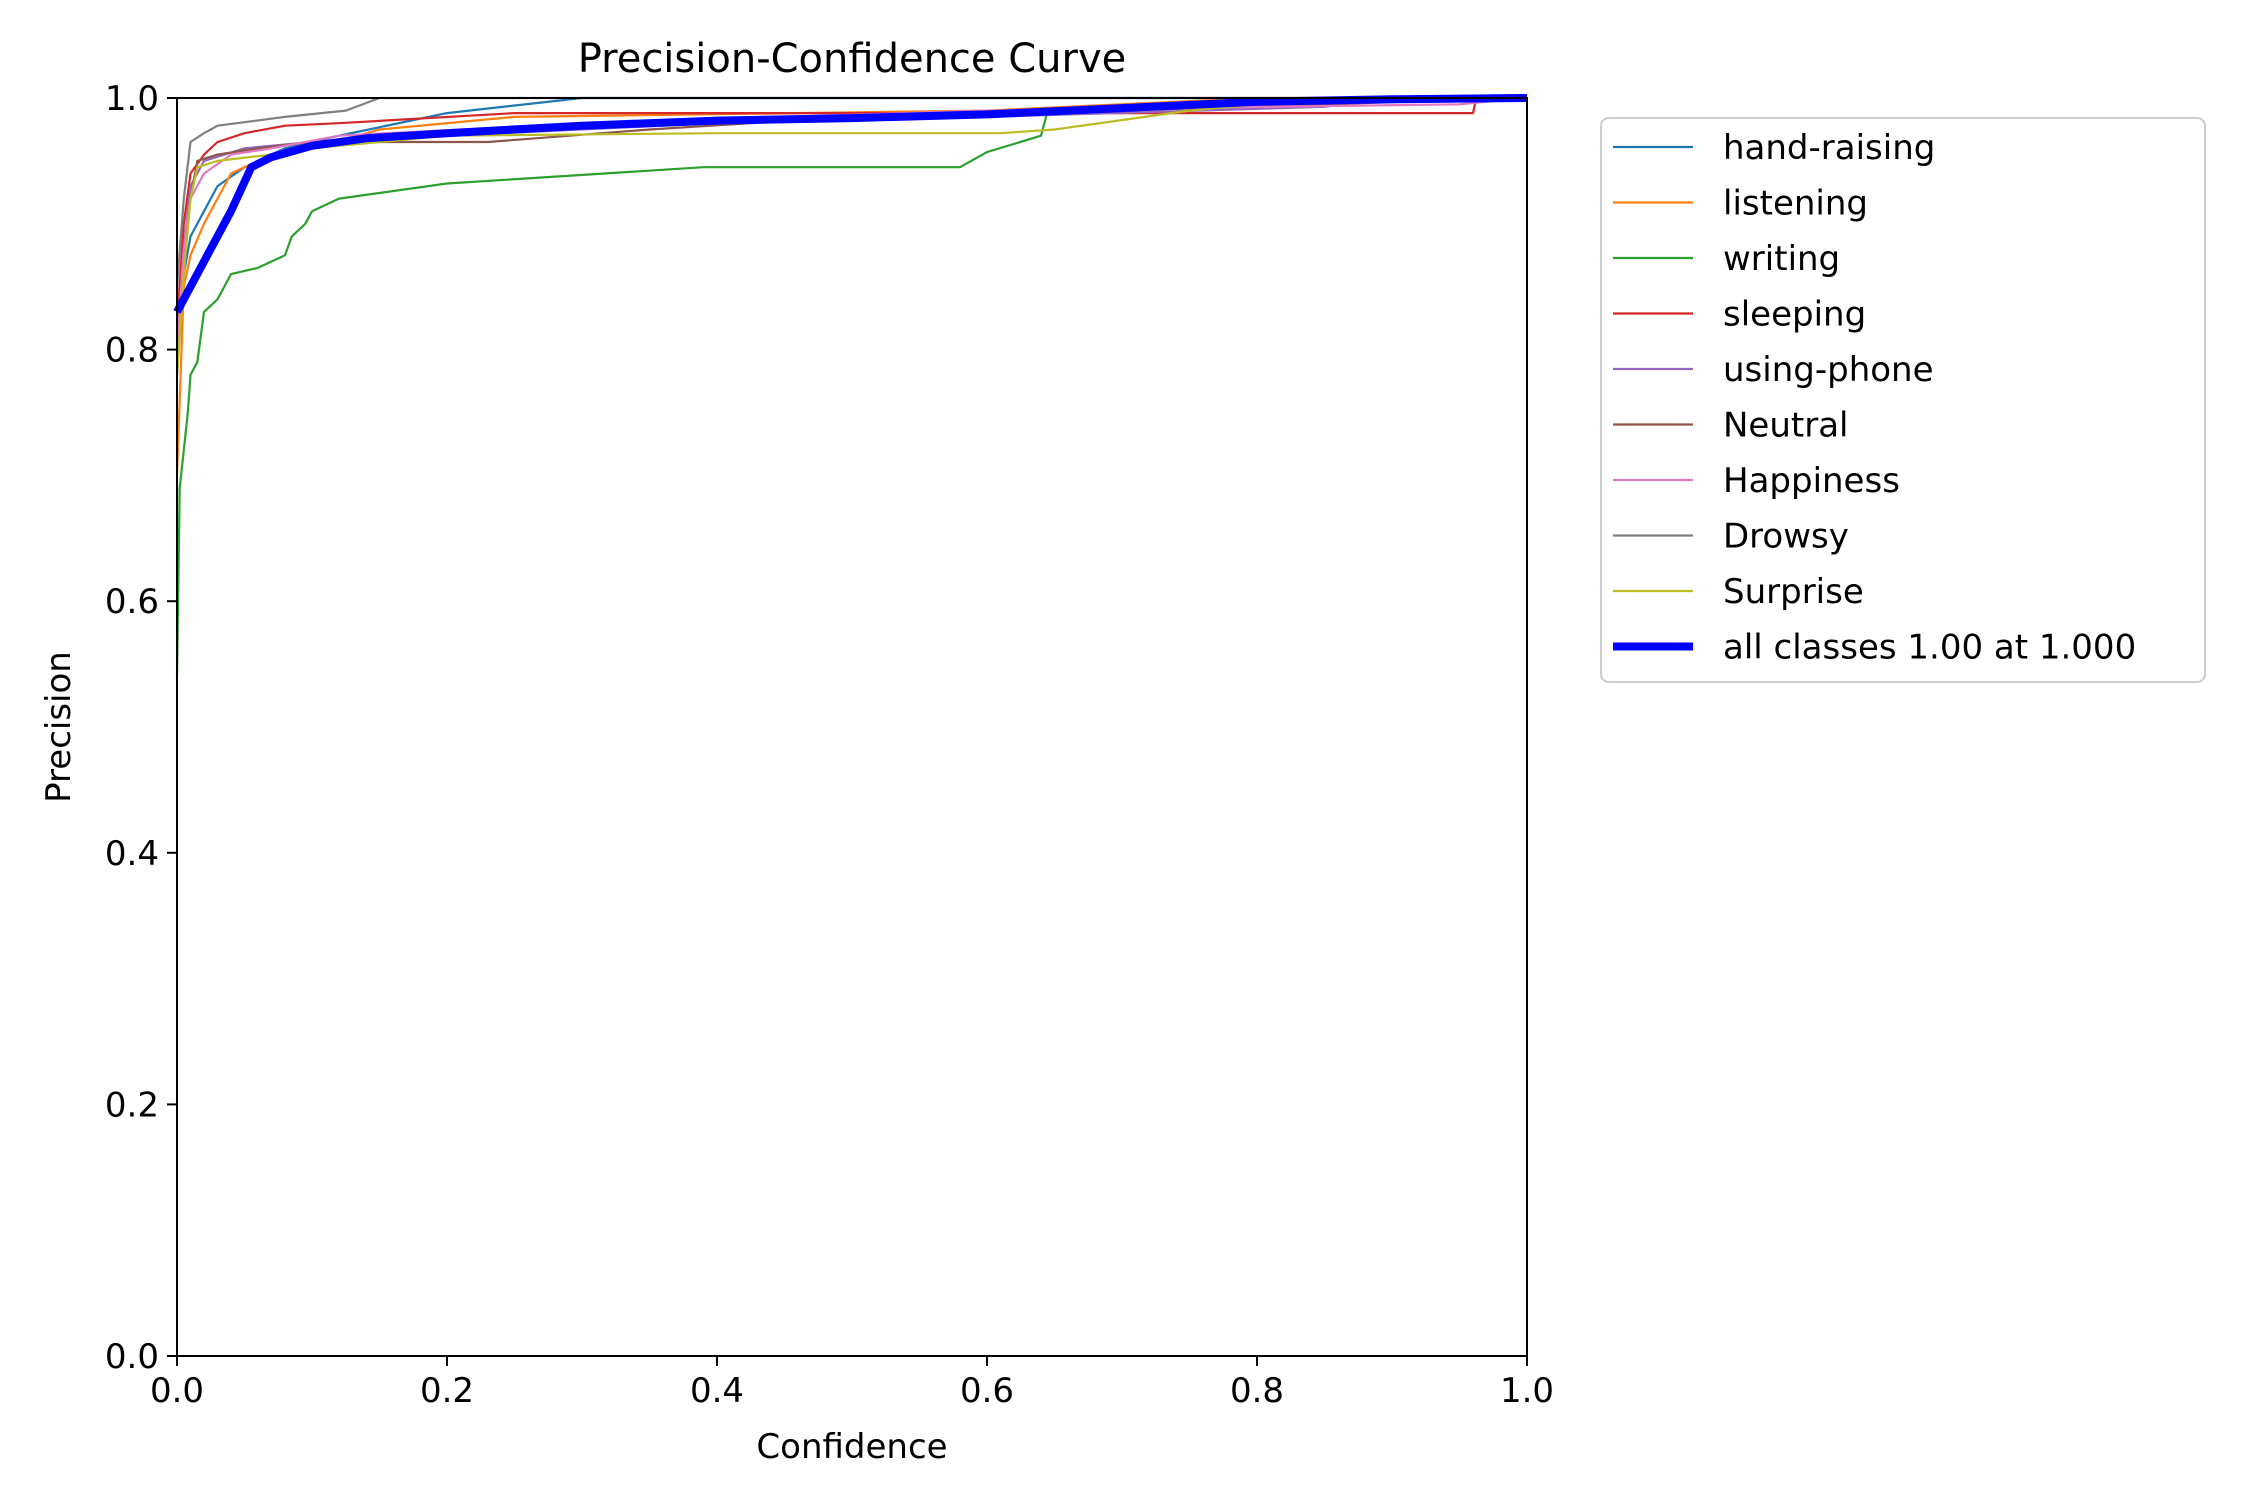  I want to click on x-axis-ticks: 0.0 0.2 0.4 0.6 0.8 1.0, so click(852, 1383).